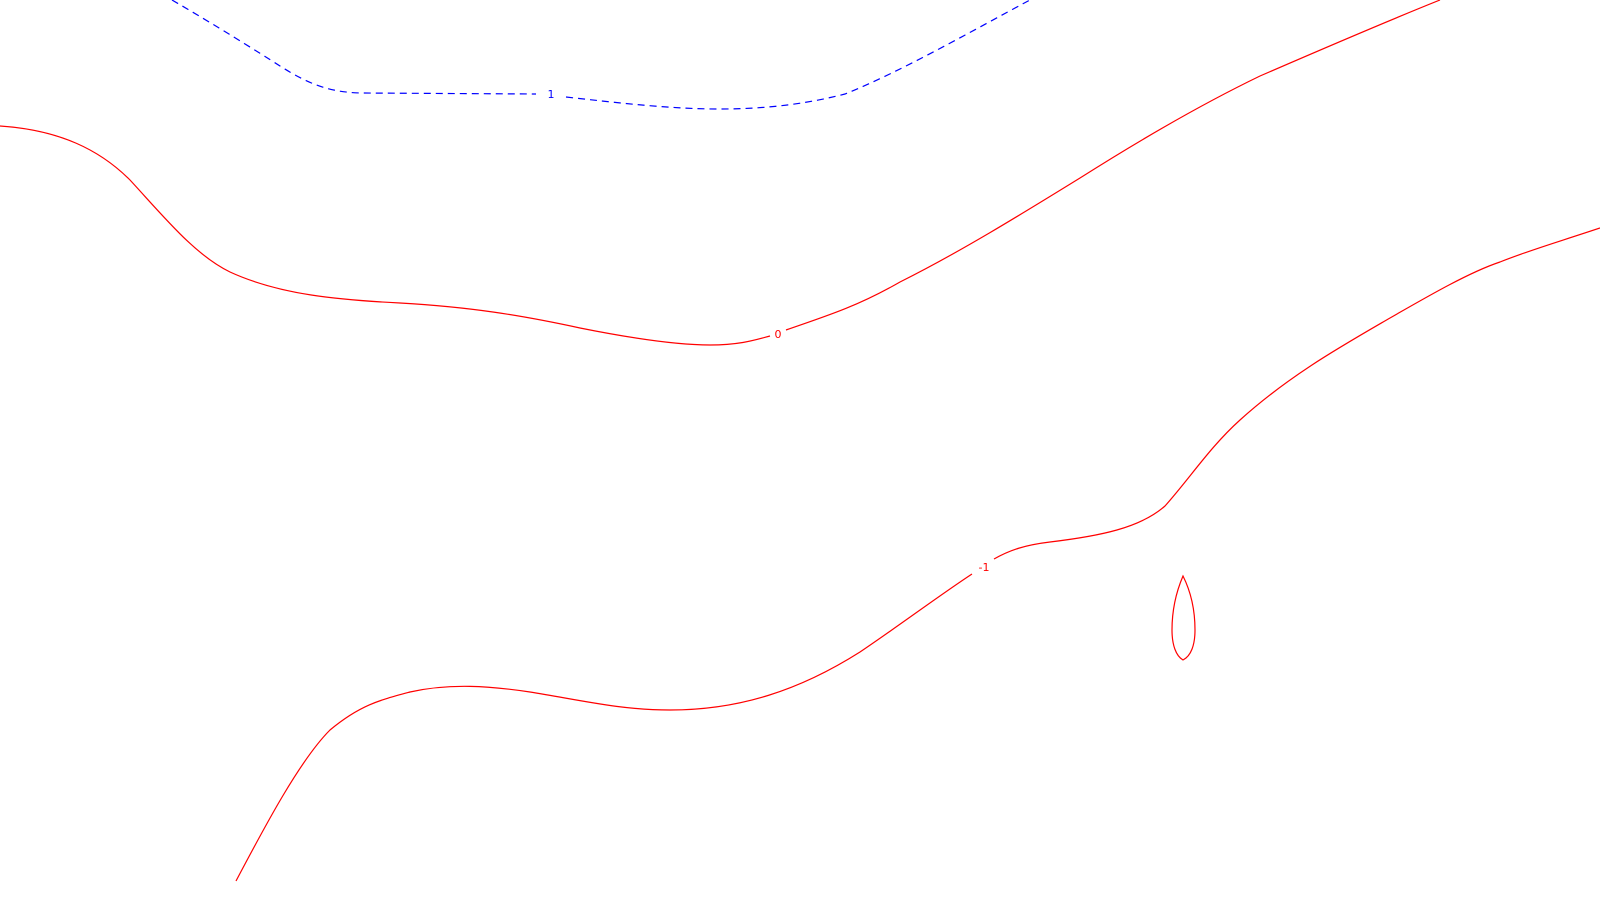 This screenshot has height=900, width=1600. Describe the element at coordinates (551, 94) in the screenshot. I see `contour-label-level-1: 1` at that location.